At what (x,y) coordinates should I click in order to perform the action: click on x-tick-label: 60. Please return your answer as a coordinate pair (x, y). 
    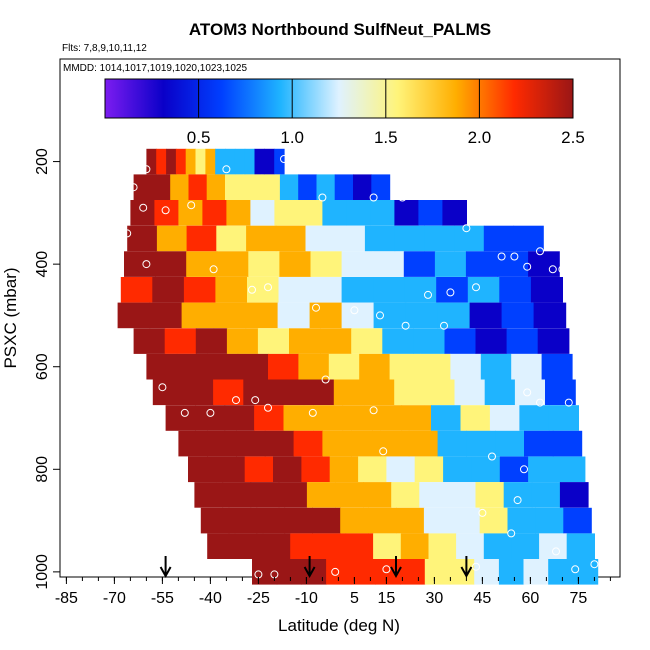
    Looking at the image, I should click on (531, 598).